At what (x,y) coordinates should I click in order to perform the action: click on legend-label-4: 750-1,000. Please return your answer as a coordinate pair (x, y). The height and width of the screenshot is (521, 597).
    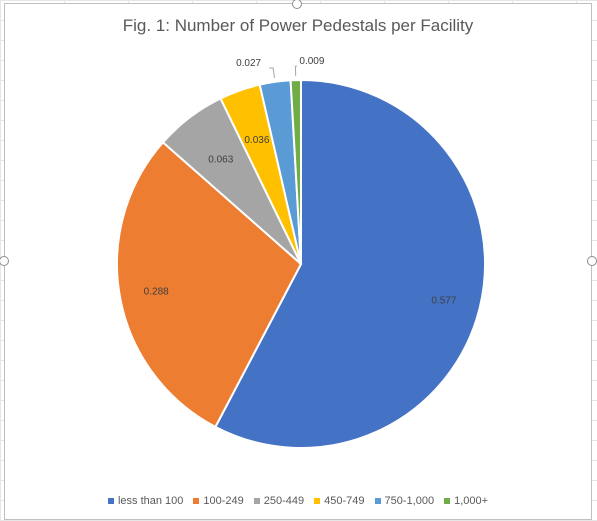
    Looking at the image, I should click on (409, 501).